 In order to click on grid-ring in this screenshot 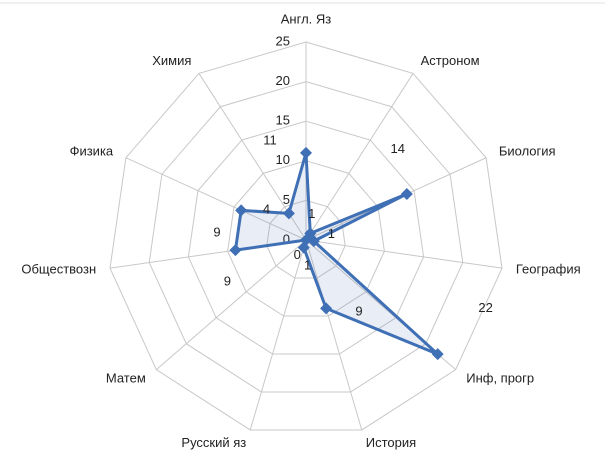, I will do `click(306, 238)`.